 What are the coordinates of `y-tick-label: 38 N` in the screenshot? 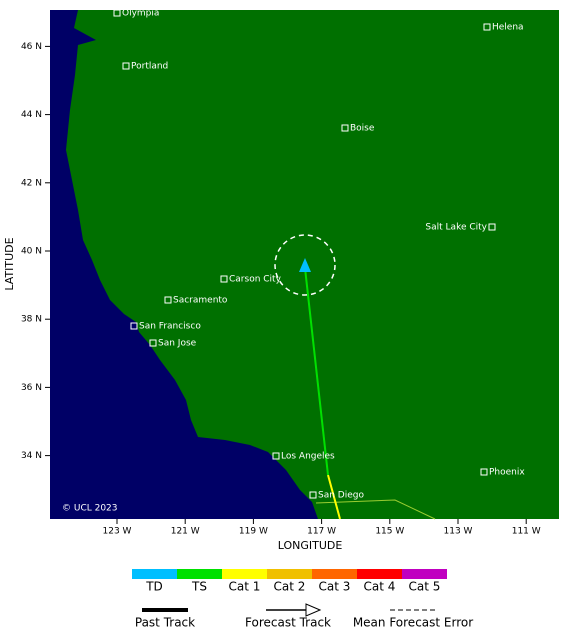 It's located at (31, 320).